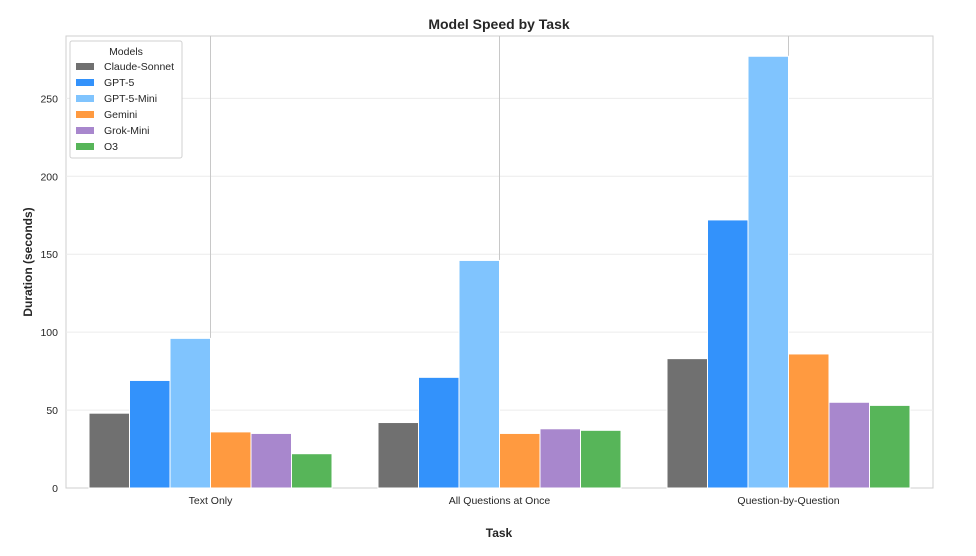 This screenshot has width=976, height=556. What do you see at coordinates (500, 501) in the screenshot?
I see `x-tick-label: All Questions at Once` at bounding box center [500, 501].